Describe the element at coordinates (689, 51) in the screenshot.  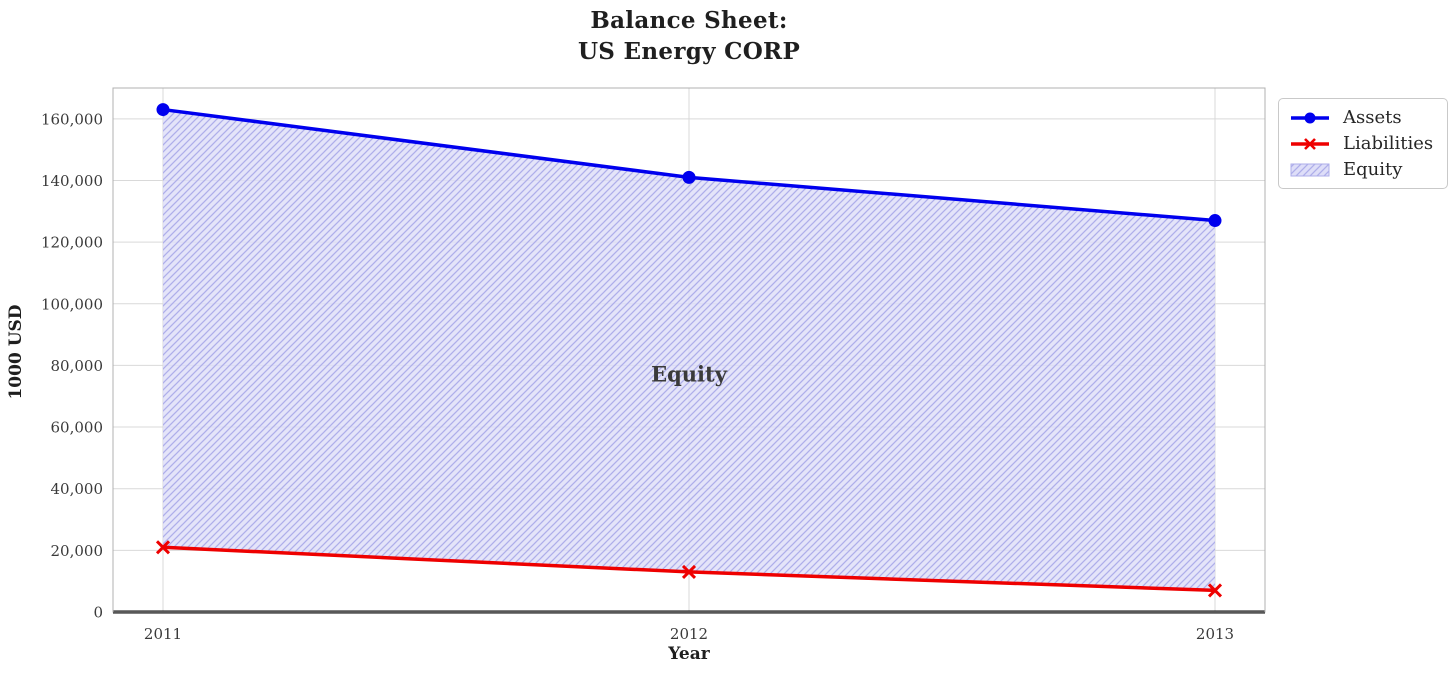
I see `chart-title-line2: US Energy CORP` at that location.